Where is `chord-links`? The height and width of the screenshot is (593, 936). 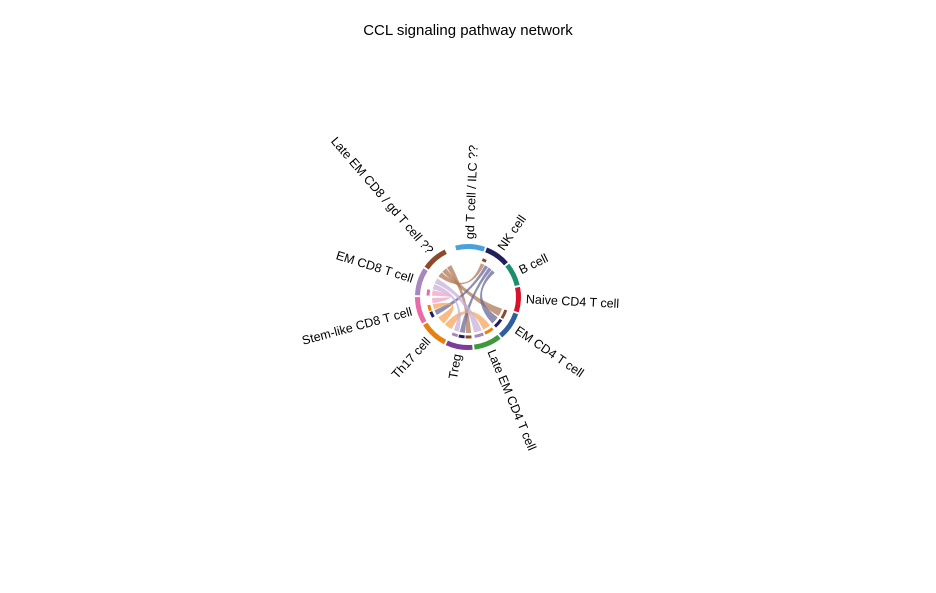
chord-links is located at coordinates (467, 298).